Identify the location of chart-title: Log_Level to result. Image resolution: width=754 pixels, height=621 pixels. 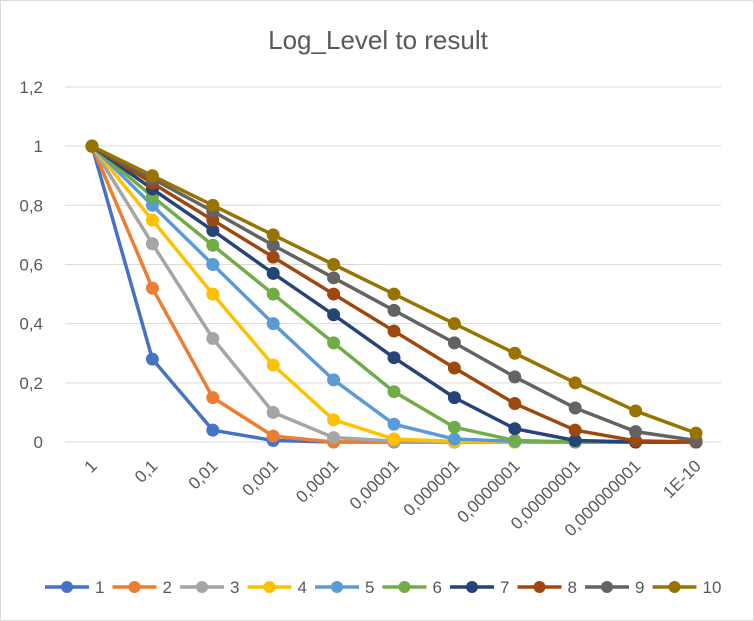
(378, 40).